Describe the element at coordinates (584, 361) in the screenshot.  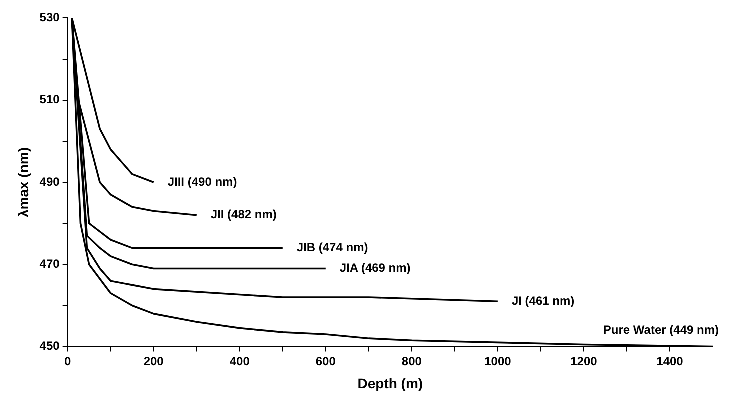
I see `x-tick-label: 1200` at that location.